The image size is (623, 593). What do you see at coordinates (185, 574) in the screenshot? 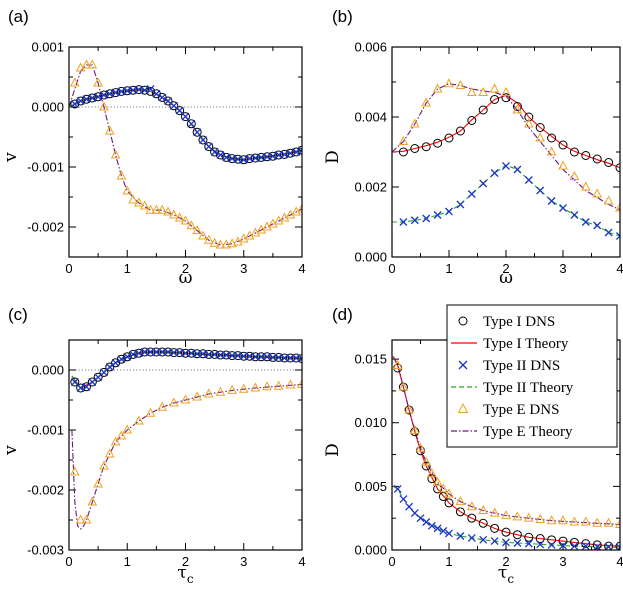
I see `x-axis-label: τc` at bounding box center [185, 574].